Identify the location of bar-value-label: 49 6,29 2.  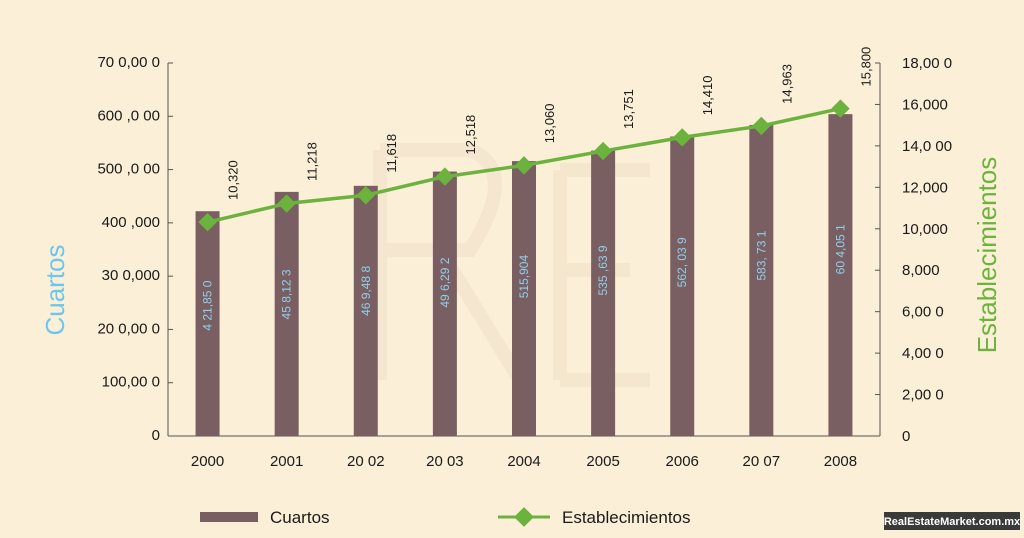
(445, 282).